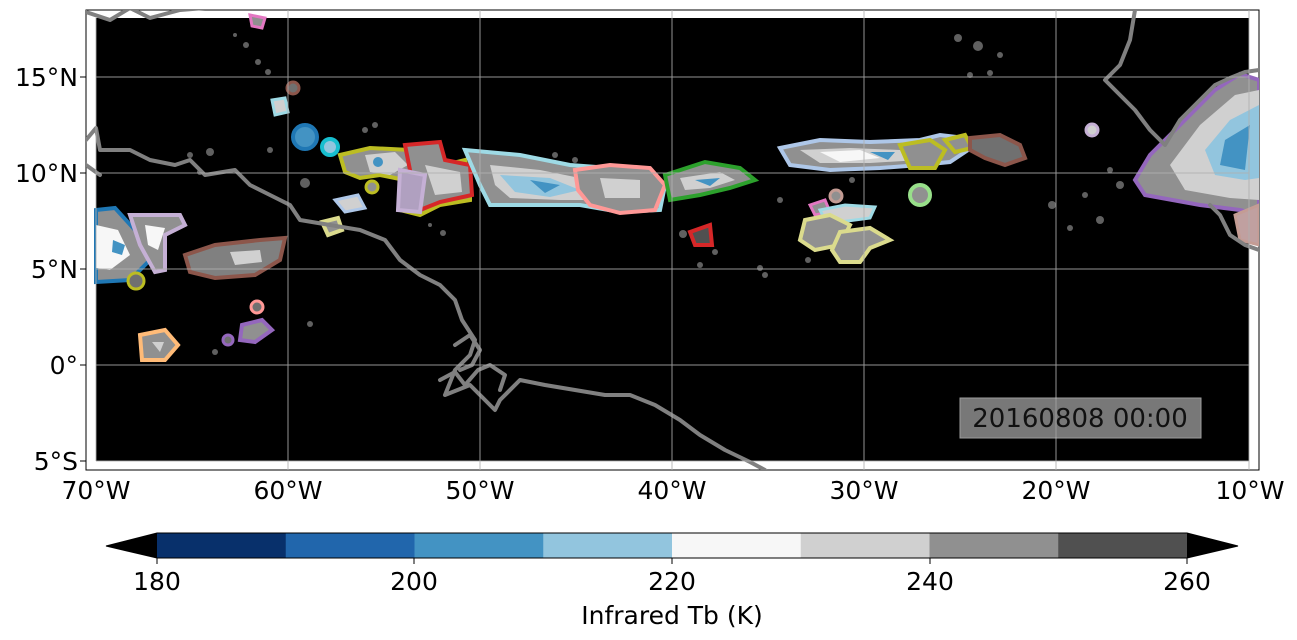  I want to click on lat-axis: 15°N 10°N 5°N 0° 5°S, so click(50, 269).